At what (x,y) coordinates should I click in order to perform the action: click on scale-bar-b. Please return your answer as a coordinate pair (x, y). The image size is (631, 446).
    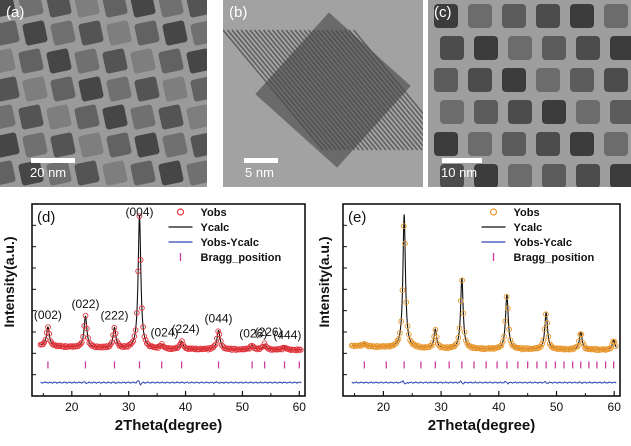
    Looking at the image, I should click on (261, 160).